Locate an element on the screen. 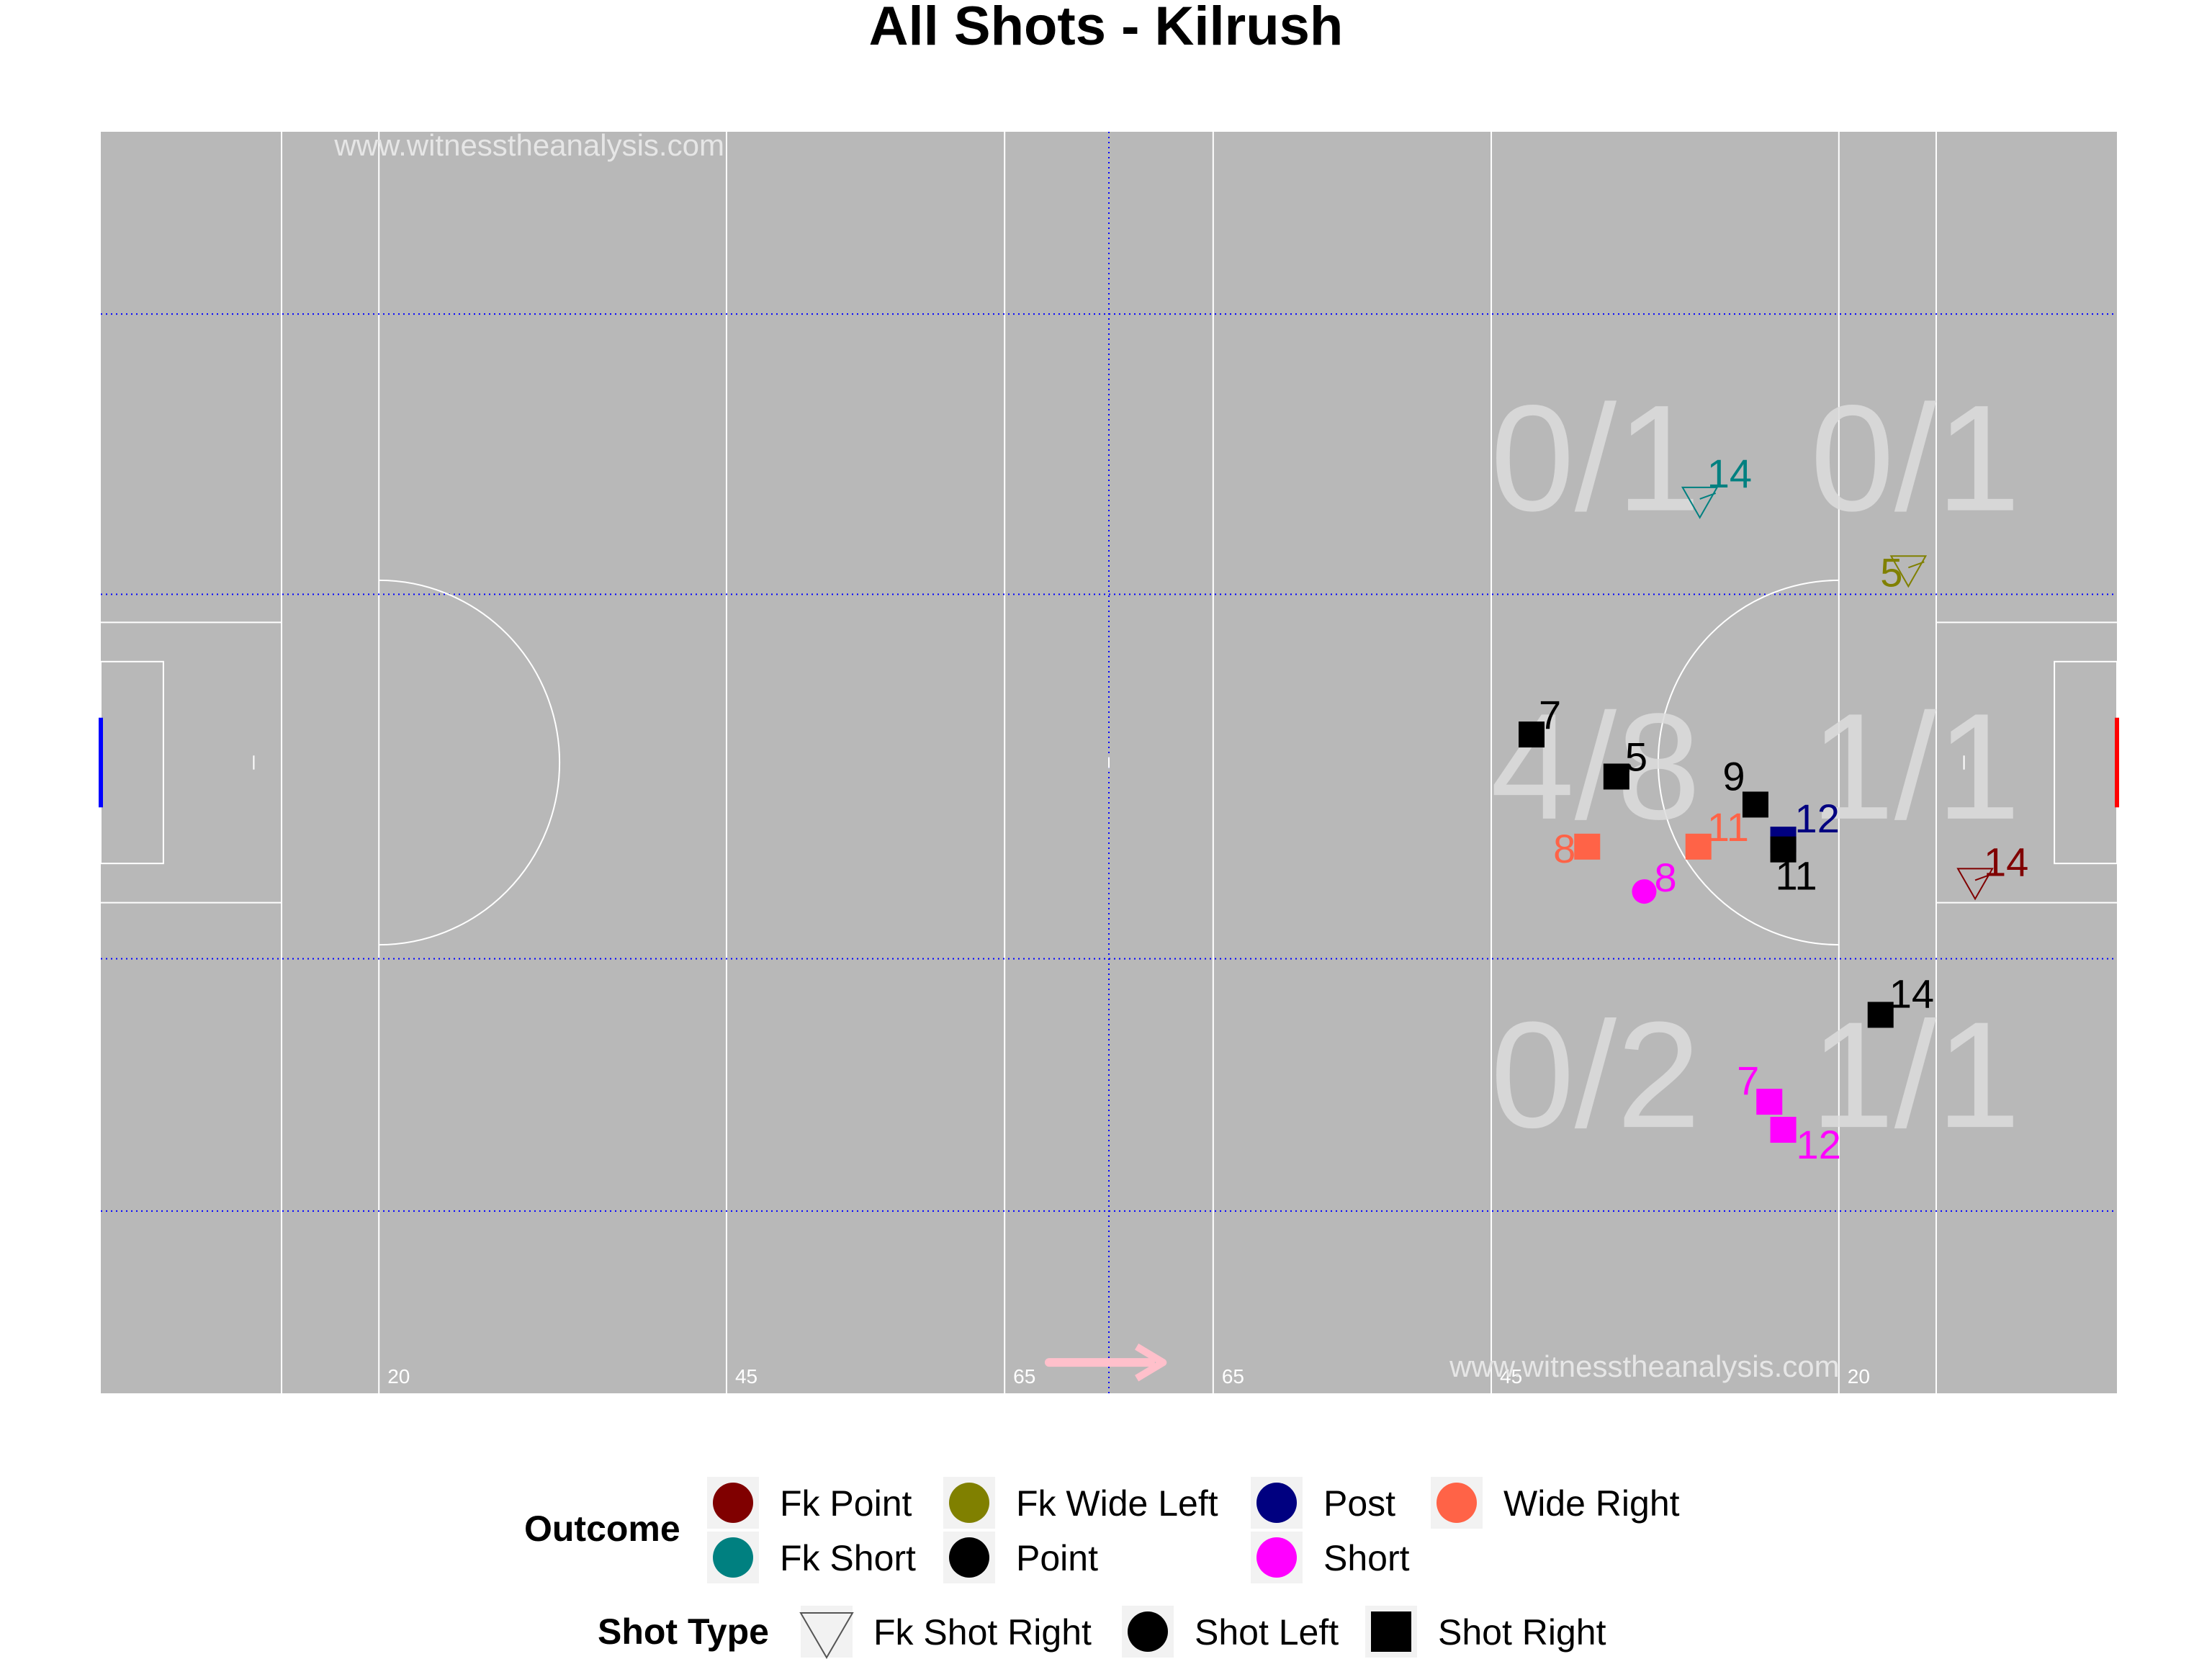  shot-12: 7 is located at coordinates (1760, 1086).